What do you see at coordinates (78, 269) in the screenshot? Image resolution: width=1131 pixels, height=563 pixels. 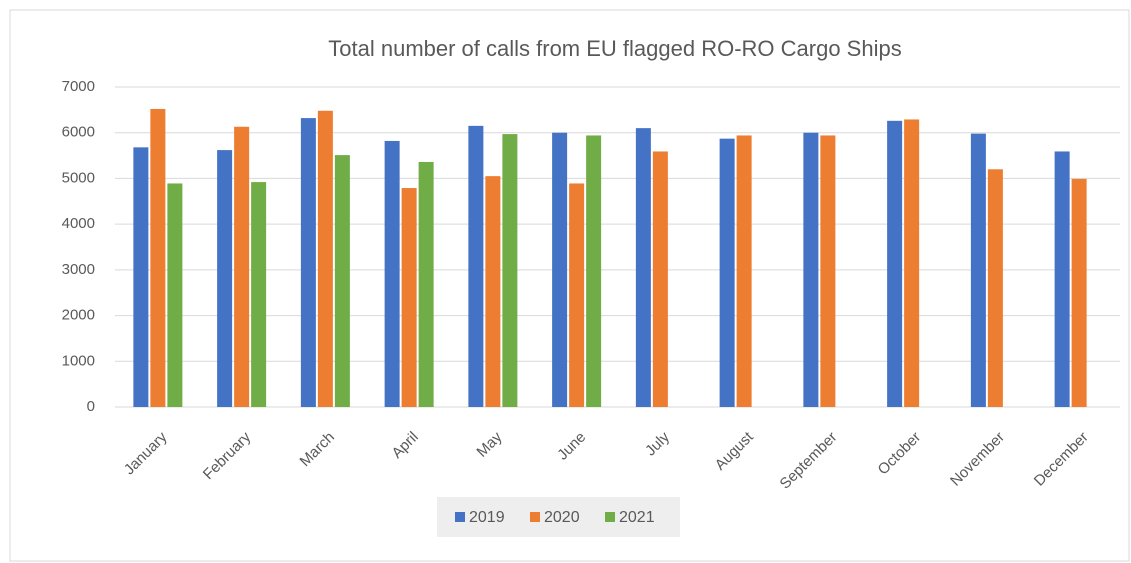 I see `y-tick-label: 3000` at bounding box center [78, 269].